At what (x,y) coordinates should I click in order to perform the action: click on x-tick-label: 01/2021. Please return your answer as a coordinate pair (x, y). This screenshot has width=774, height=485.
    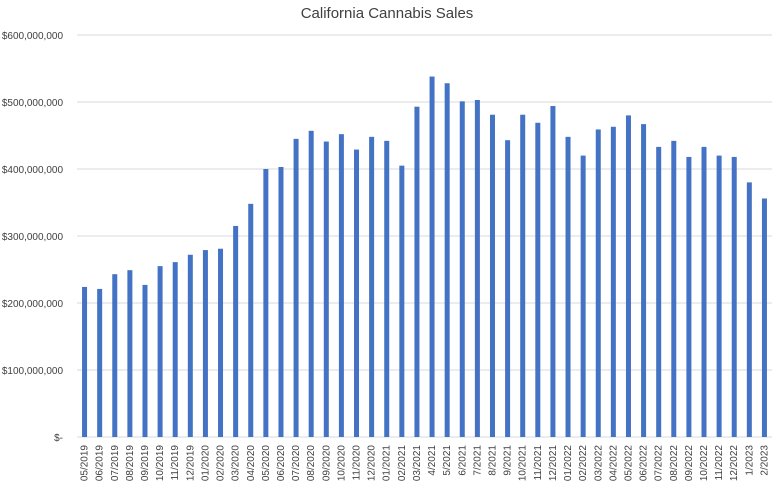
    Looking at the image, I should click on (387, 463).